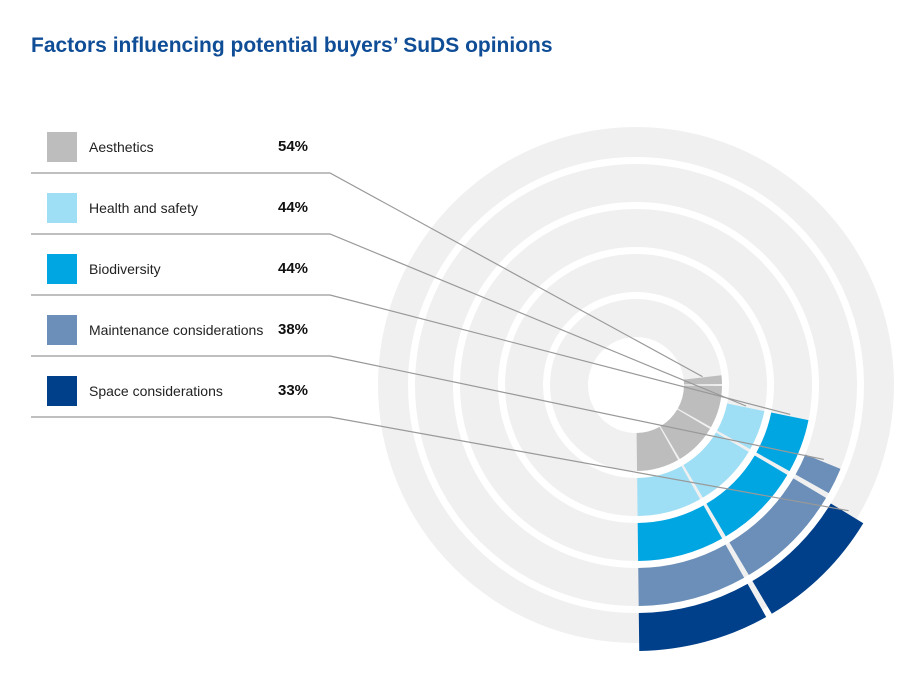 The height and width of the screenshot is (696, 918). Describe the element at coordinates (125, 269) in the screenshot. I see `legend-label: Biodiversity` at that location.